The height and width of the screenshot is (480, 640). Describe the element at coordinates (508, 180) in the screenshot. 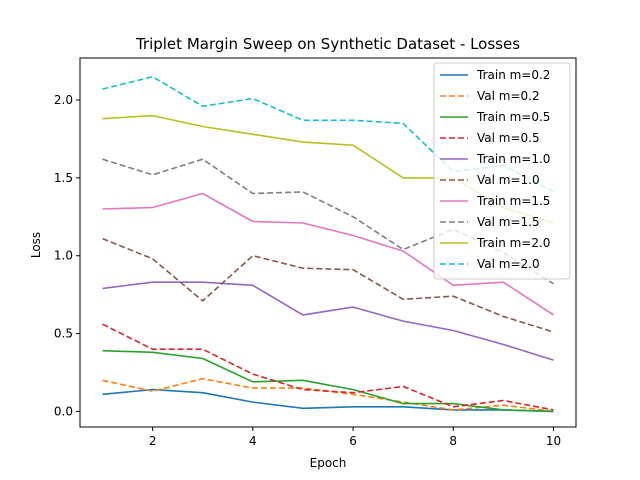

I see `legend-entry: Val m=1.0` at that location.